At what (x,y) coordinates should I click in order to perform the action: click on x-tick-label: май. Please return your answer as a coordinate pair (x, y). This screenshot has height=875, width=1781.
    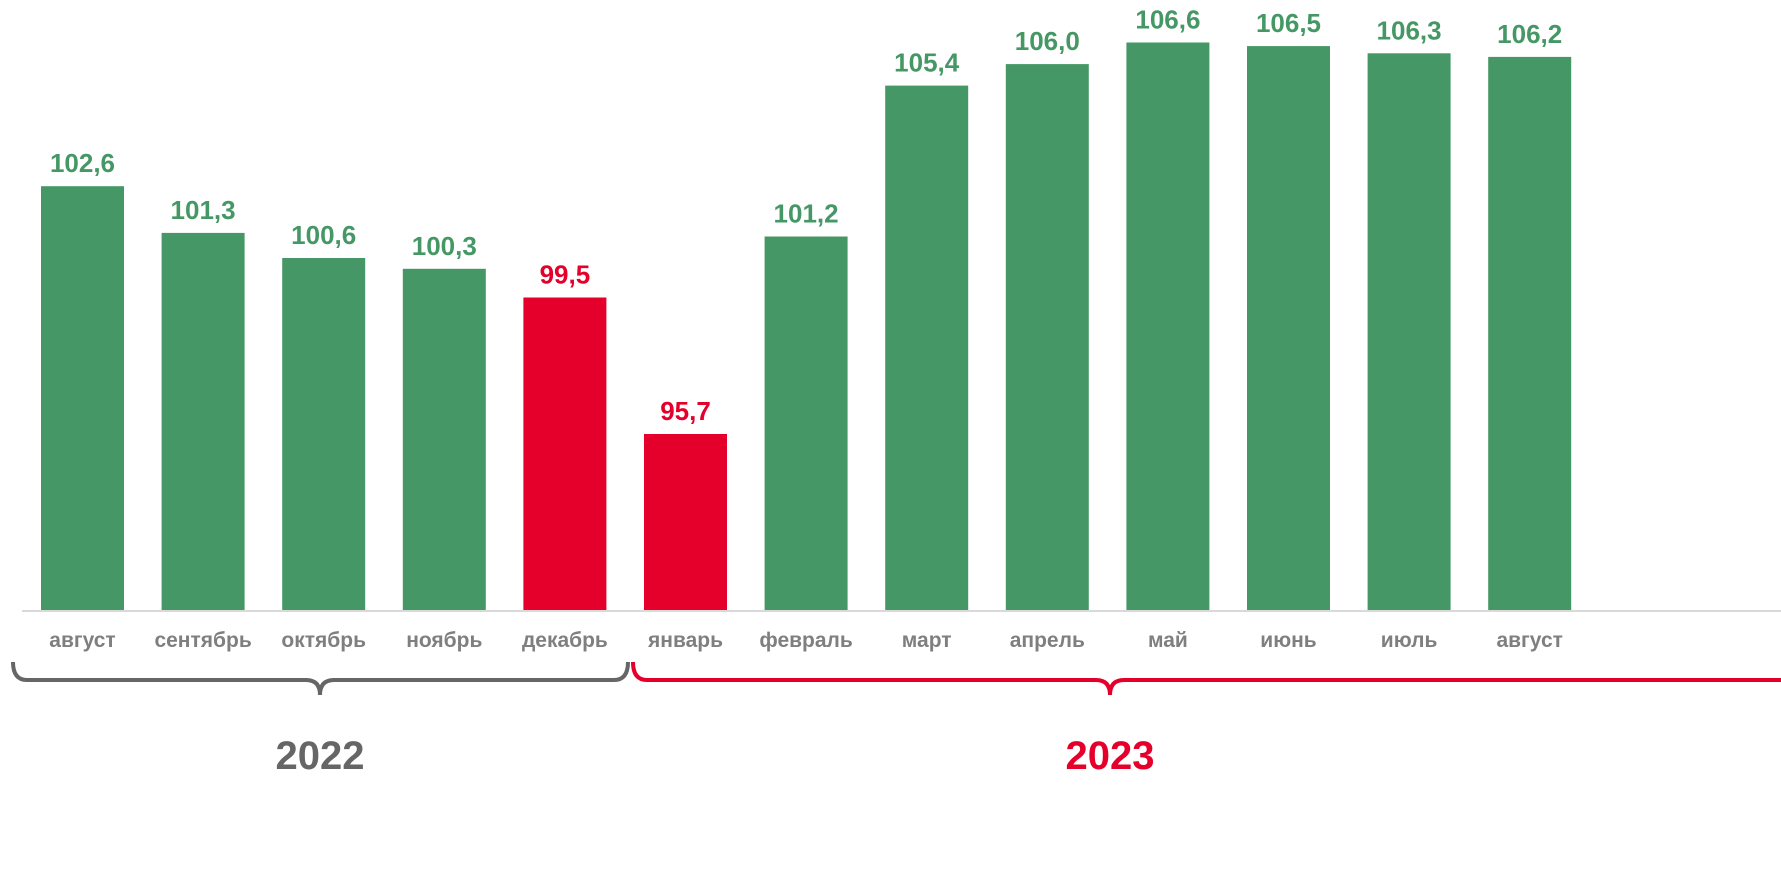
    Looking at the image, I should click on (1168, 640).